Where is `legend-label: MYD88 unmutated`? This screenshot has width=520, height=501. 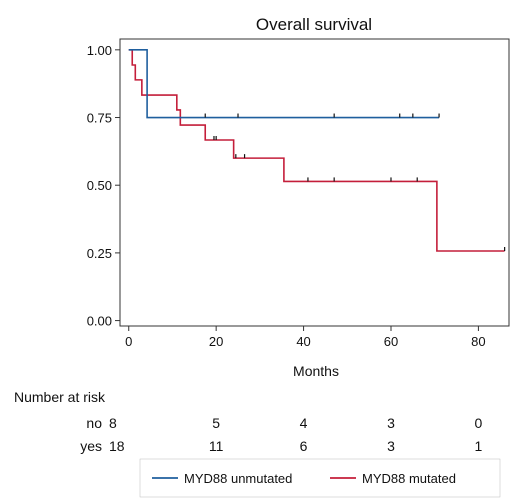
legend-label: MYD88 unmutated is located at coordinates (238, 478).